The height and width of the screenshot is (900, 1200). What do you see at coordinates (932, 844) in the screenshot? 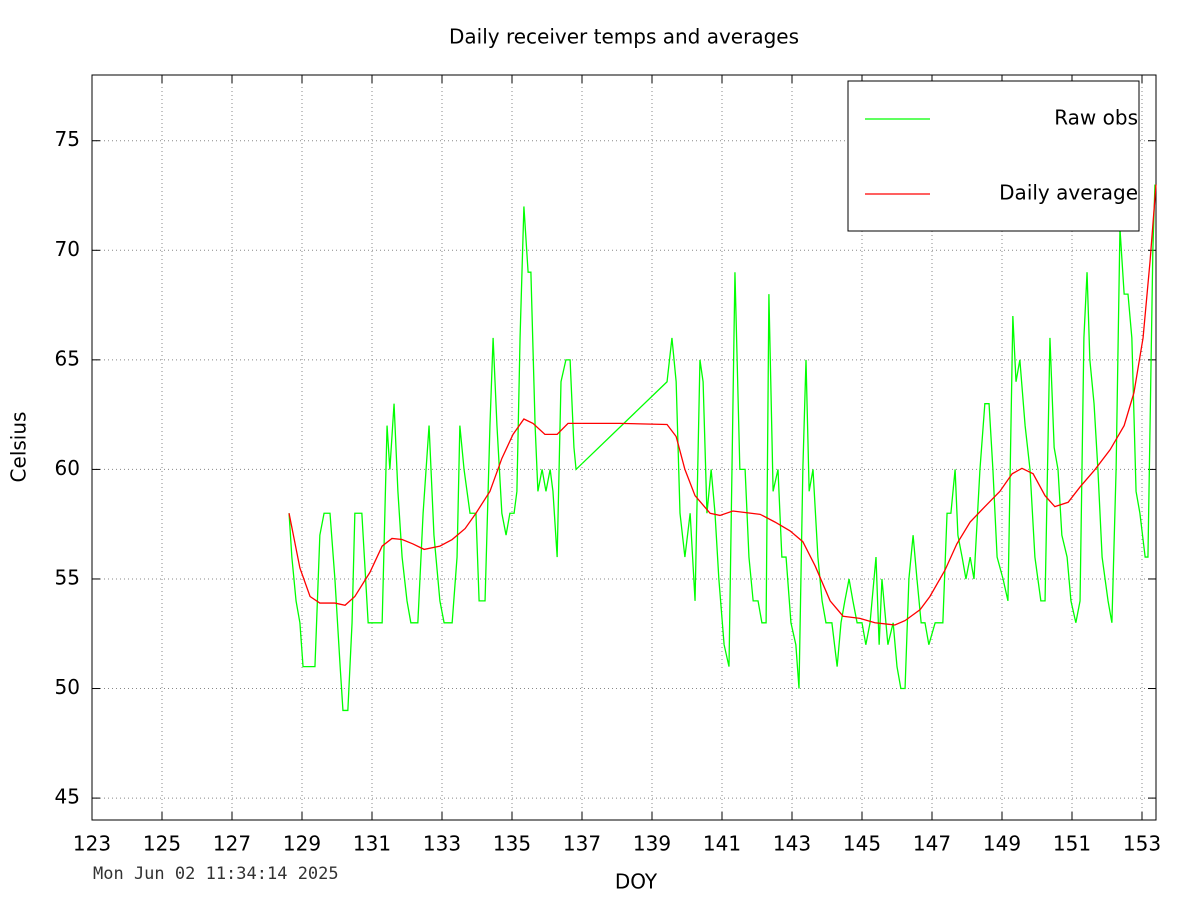
I see `x-tick-label: 147` at bounding box center [932, 844].